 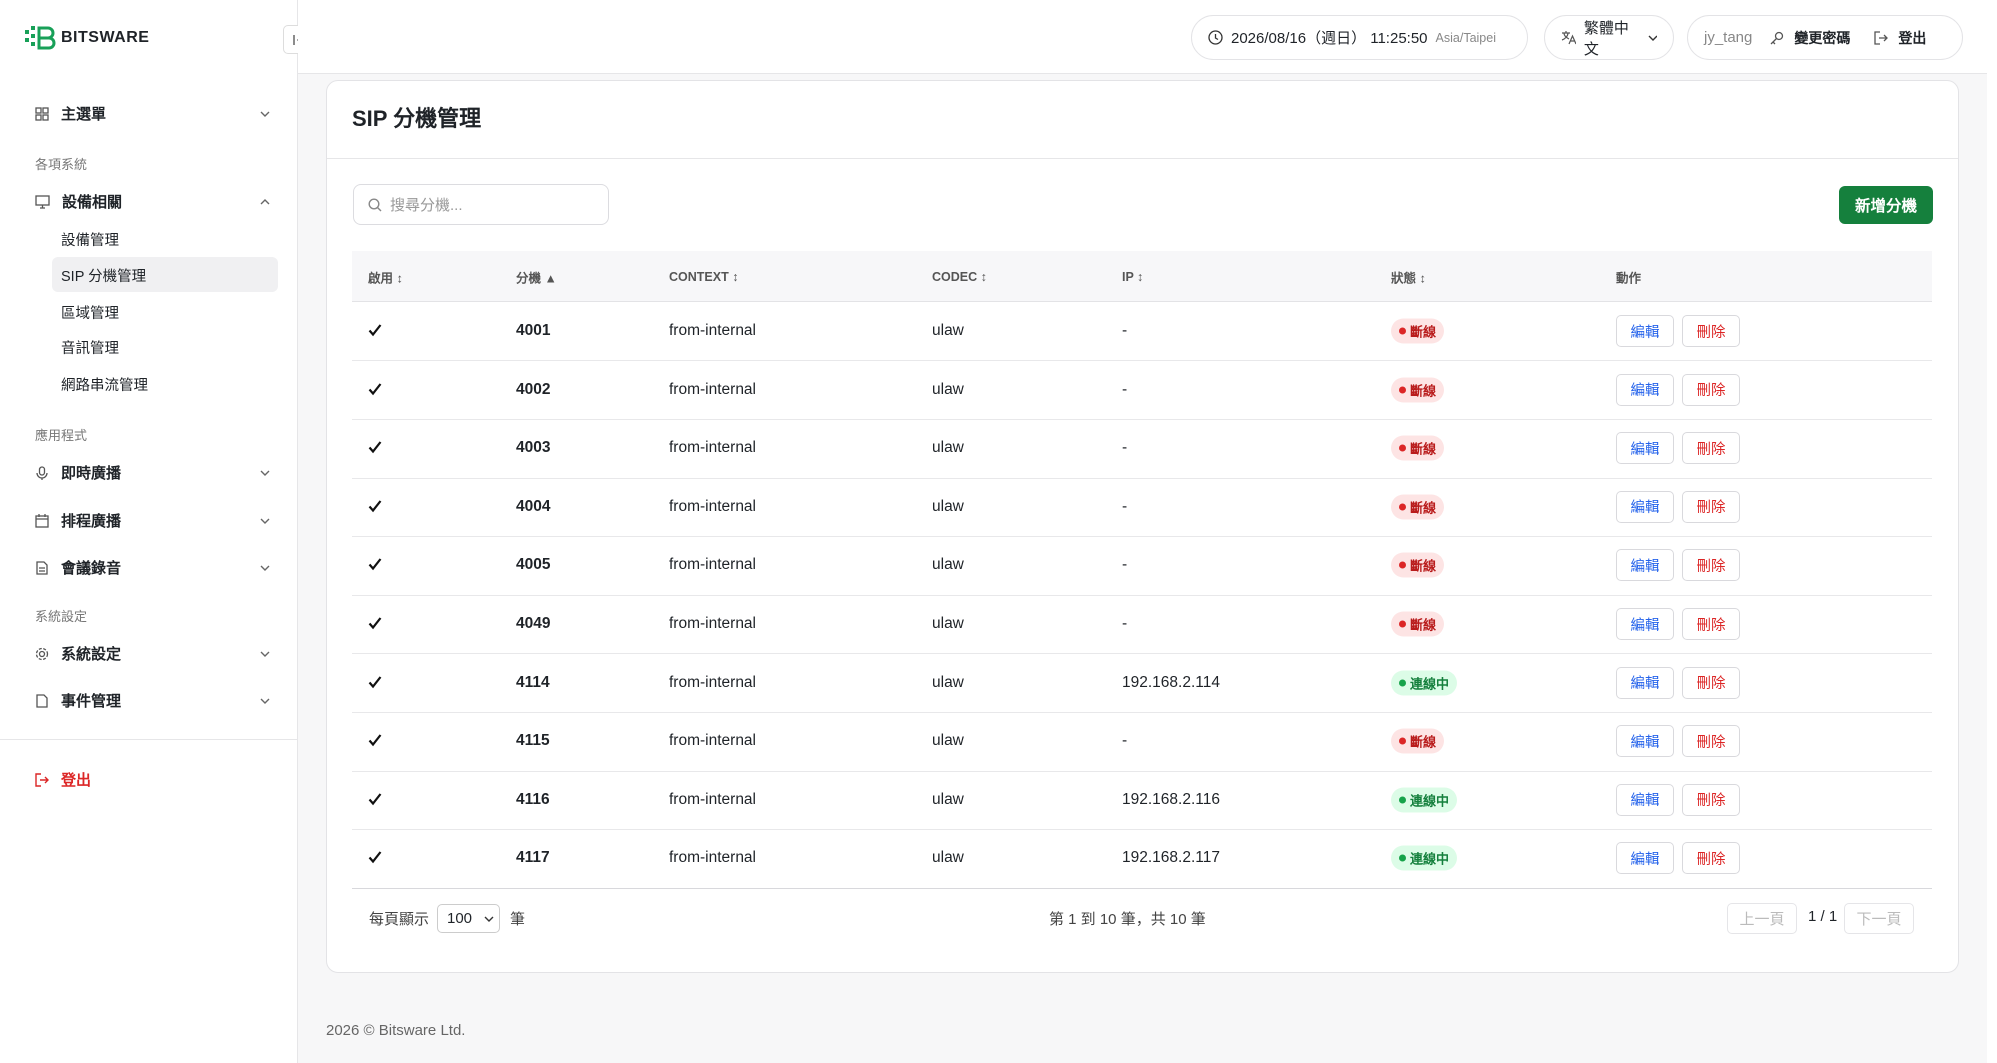 I want to click on submenu-item: 區域管理, so click(x=90, y=314).